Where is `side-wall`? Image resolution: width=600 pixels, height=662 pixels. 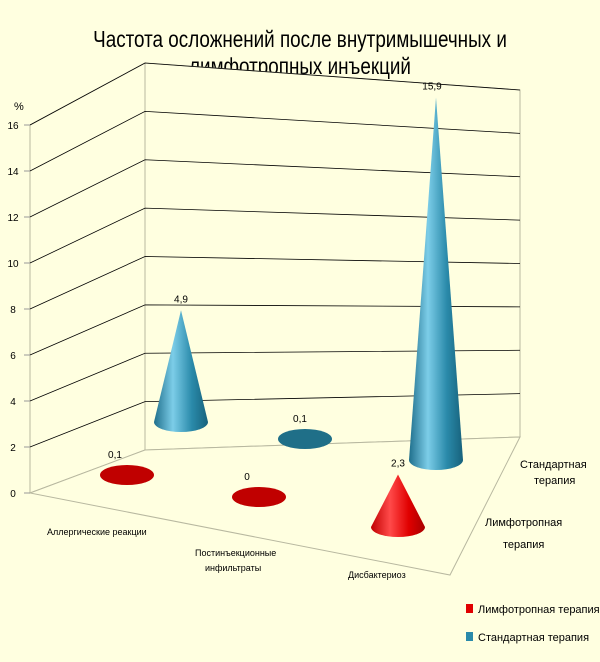 side-wall is located at coordinates (87, 278).